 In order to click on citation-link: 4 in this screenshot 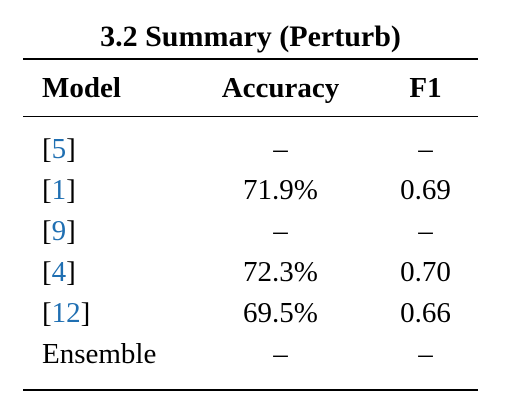, I will do `click(59, 272)`.